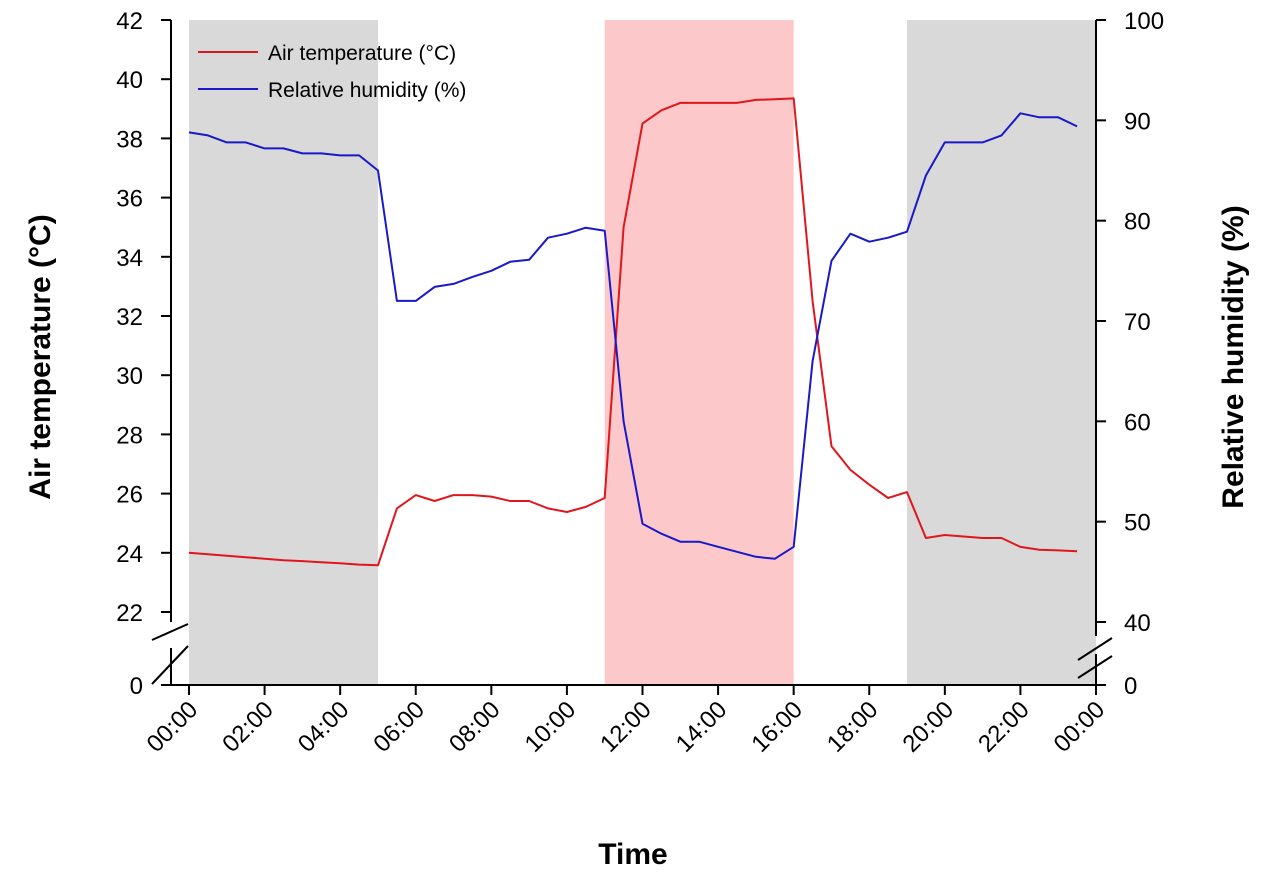  What do you see at coordinates (129, 199) in the screenshot?
I see `y-tick-label: 36` at bounding box center [129, 199].